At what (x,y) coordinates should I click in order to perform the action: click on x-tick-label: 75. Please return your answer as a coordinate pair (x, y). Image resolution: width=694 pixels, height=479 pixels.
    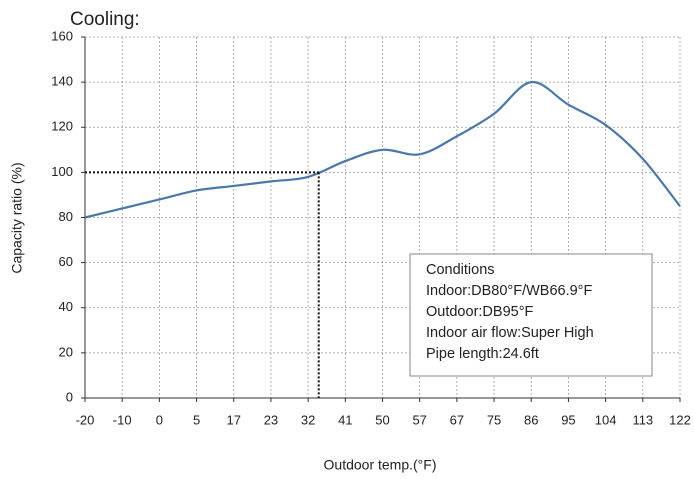
    Looking at the image, I should click on (494, 419).